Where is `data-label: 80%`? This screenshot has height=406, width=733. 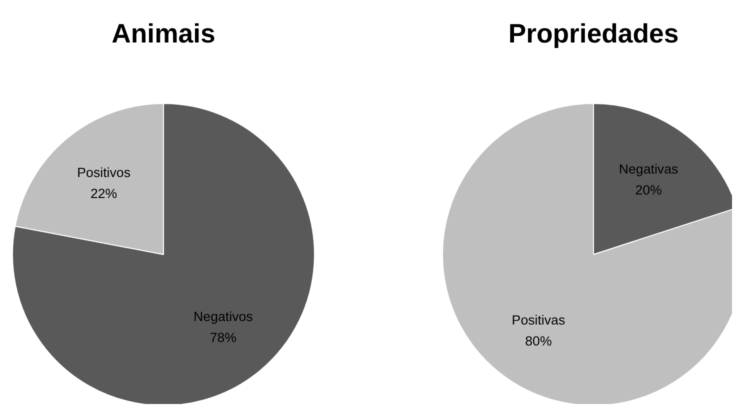 data-label: 80% is located at coordinates (538, 341).